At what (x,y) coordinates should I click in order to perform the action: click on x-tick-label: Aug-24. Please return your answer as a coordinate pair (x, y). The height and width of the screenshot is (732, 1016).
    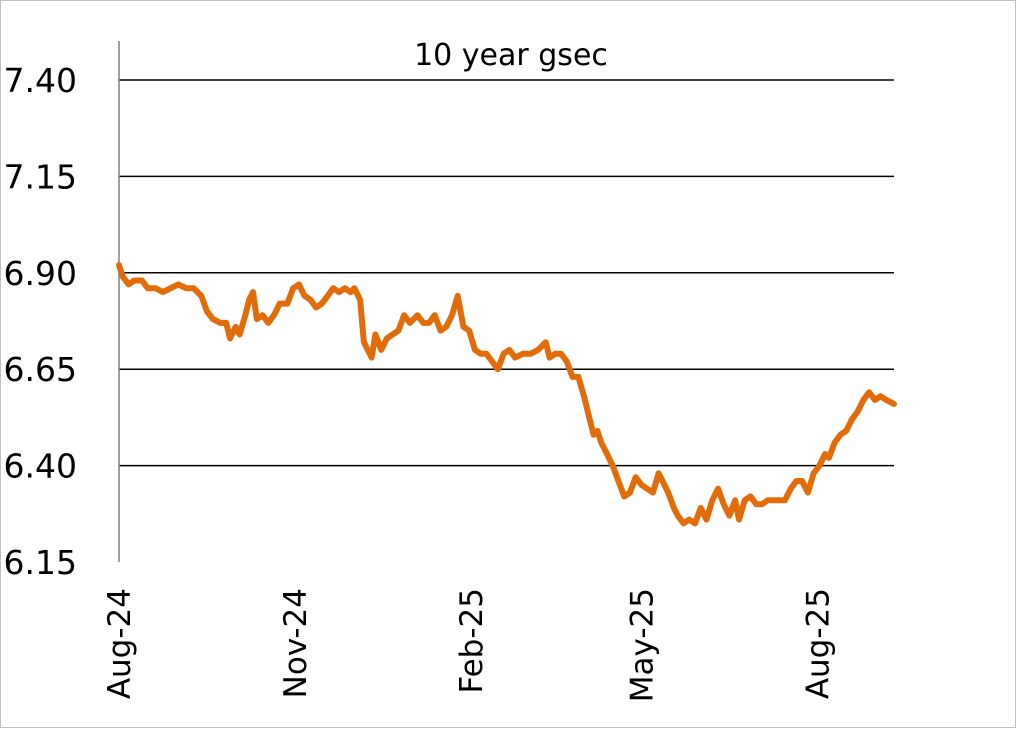
    Looking at the image, I should click on (120, 643).